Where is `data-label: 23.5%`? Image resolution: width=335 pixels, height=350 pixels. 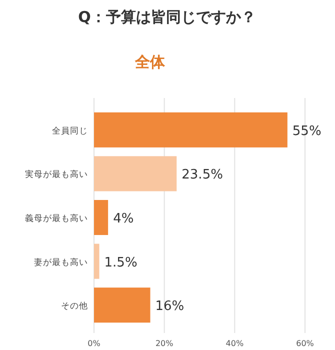
data-label: 23.5% is located at coordinates (202, 175).